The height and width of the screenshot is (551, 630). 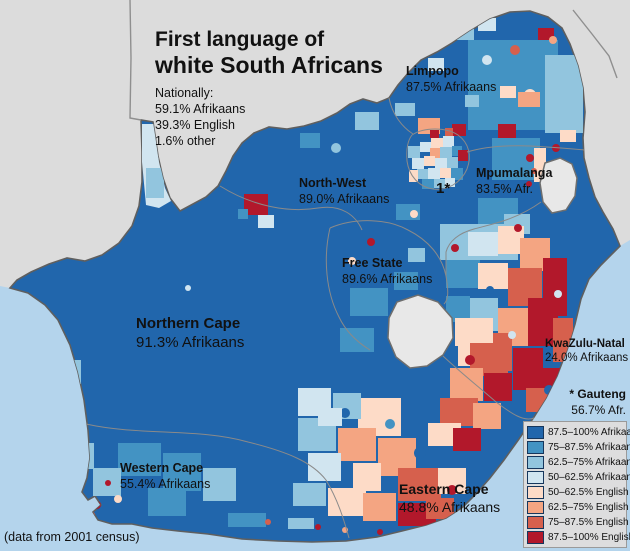 I want to click on lesotho-region, so click(x=420, y=331).